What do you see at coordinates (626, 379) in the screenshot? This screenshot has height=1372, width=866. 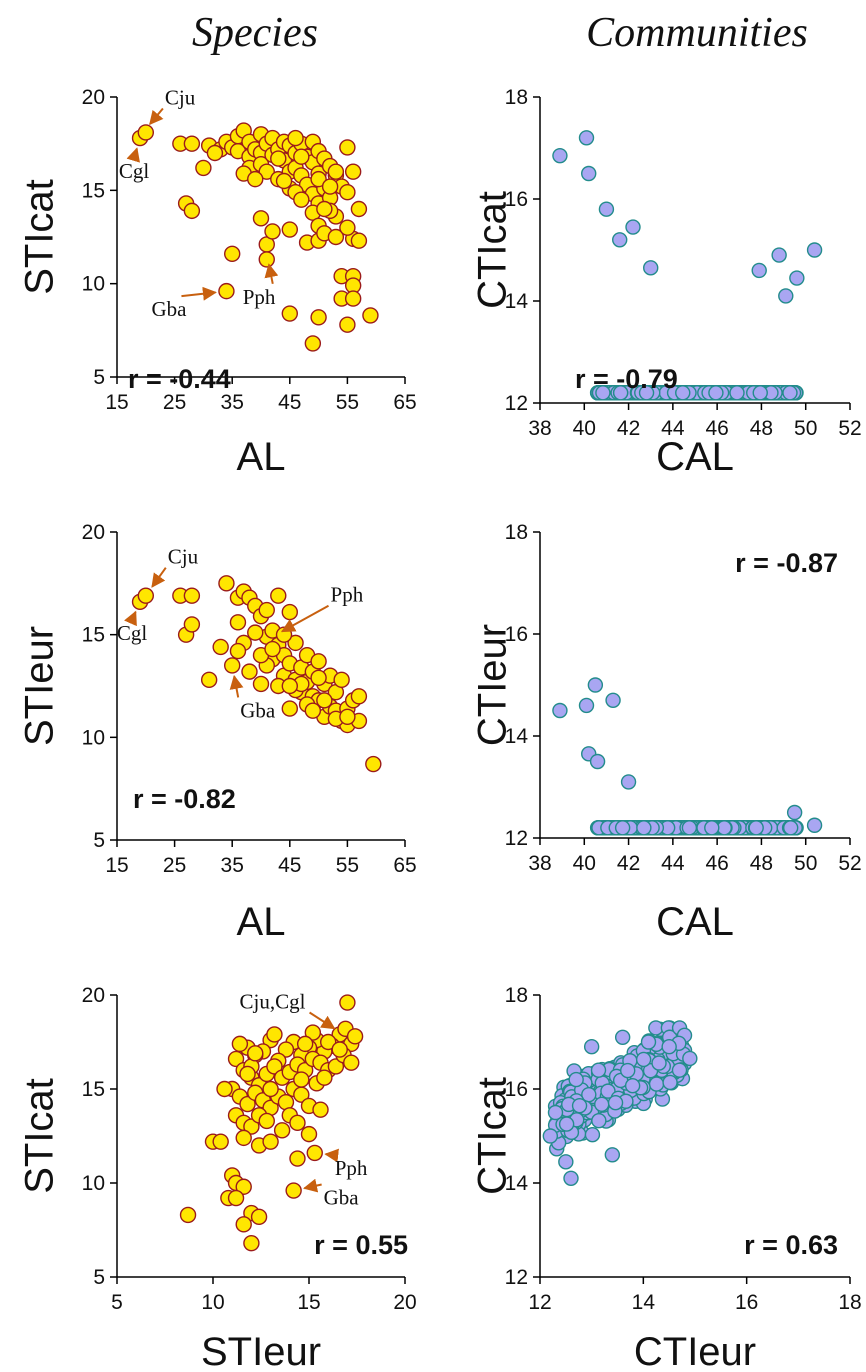 I see `correlation-label: r = -0.79` at bounding box center [626, 379].